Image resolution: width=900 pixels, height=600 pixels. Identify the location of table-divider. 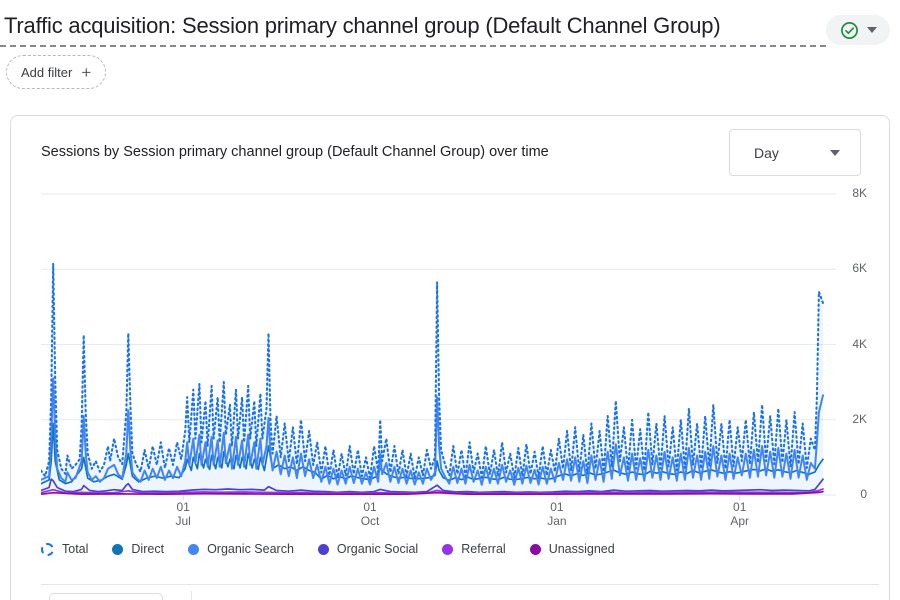
(460, 584).